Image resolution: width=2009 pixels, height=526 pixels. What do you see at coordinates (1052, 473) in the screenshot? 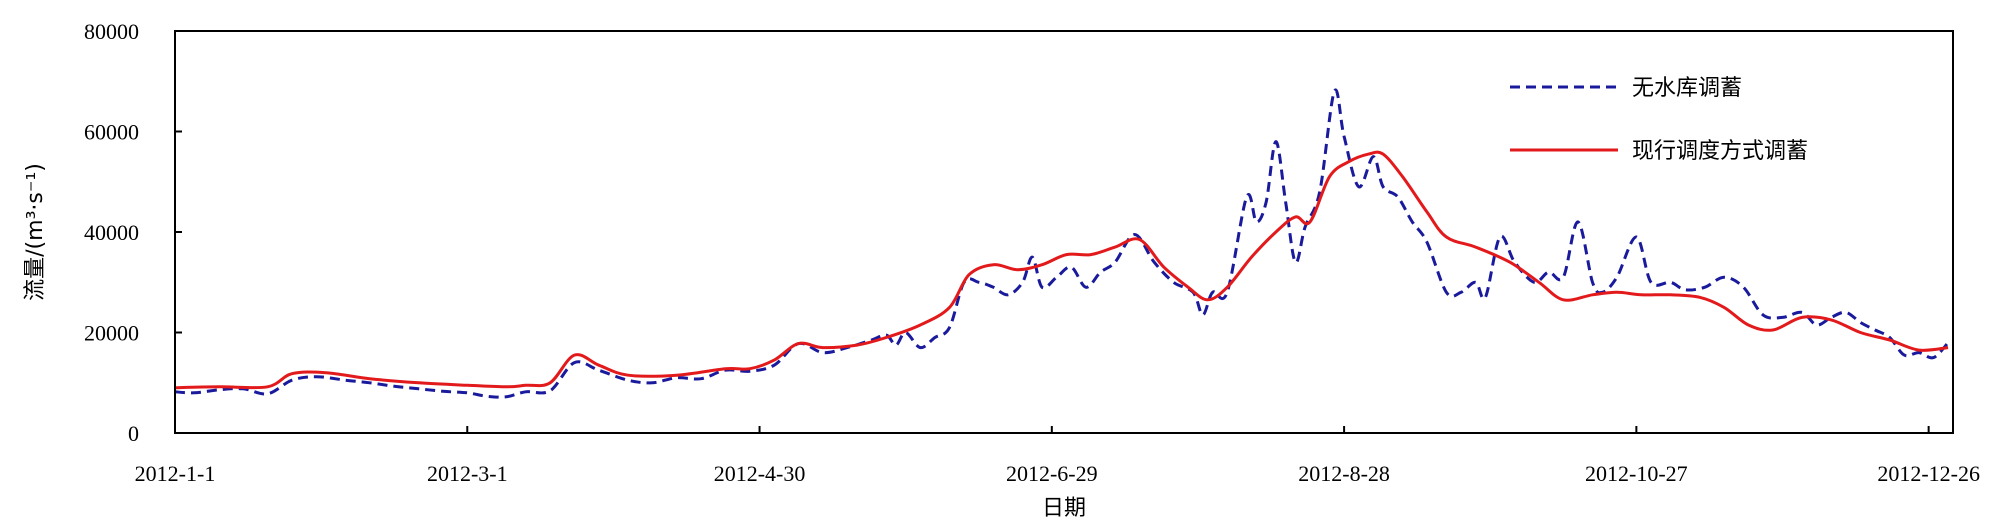
I see `x-tick-label: 2012-6-29` at bounding box center [1052, 473].